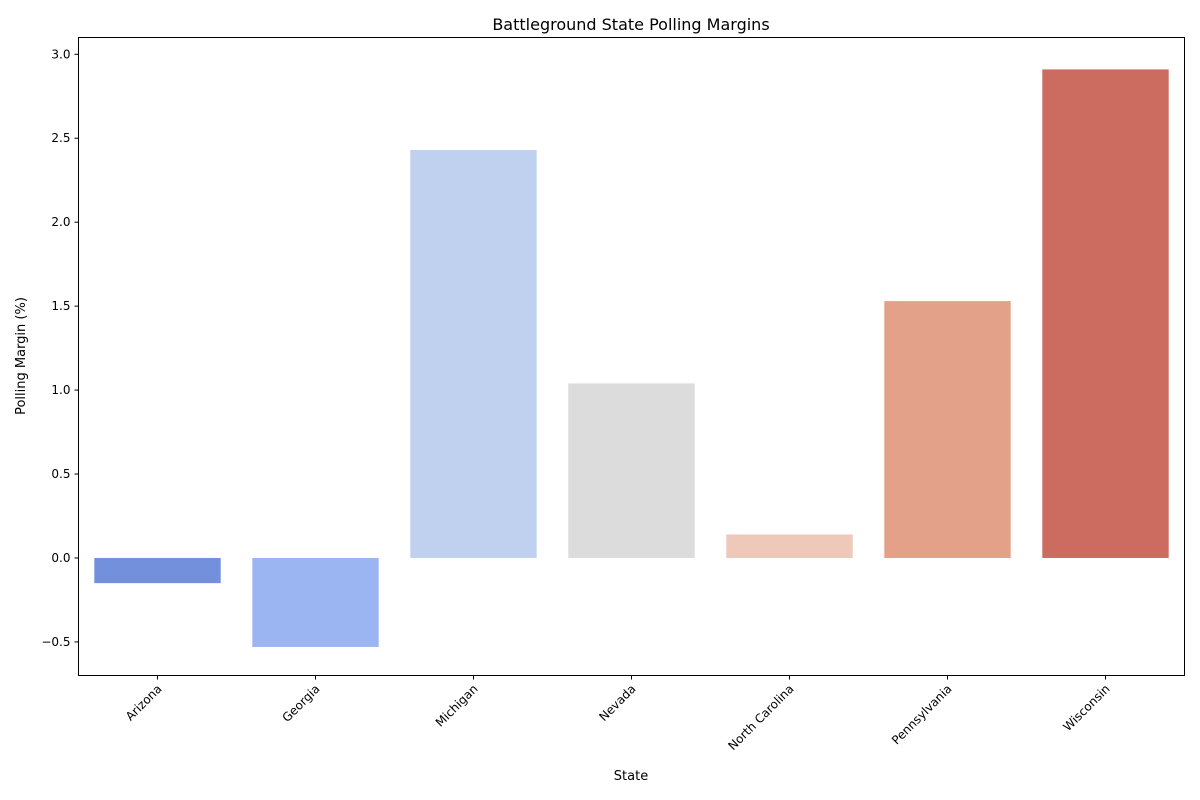  Describe the element at coordinates (617, 703) in the screenshot. I see `x-tick-label: Nevada` at that location.